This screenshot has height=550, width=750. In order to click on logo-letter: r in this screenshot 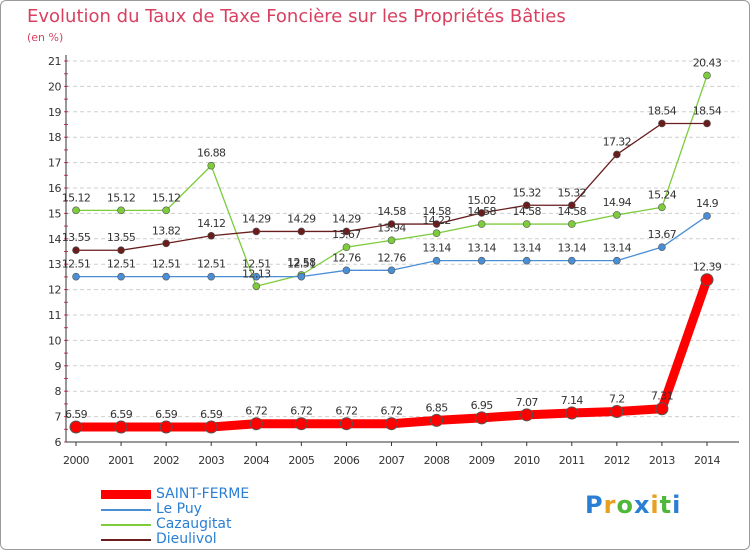, I will do `click(610, 505)`.